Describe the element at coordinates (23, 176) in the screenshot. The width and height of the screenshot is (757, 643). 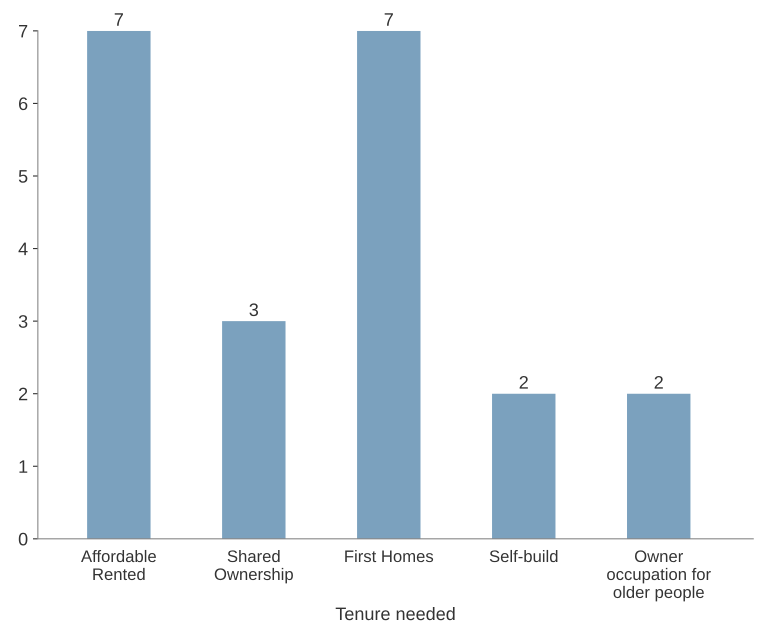
I see `y-tick-label: 5` at that location.